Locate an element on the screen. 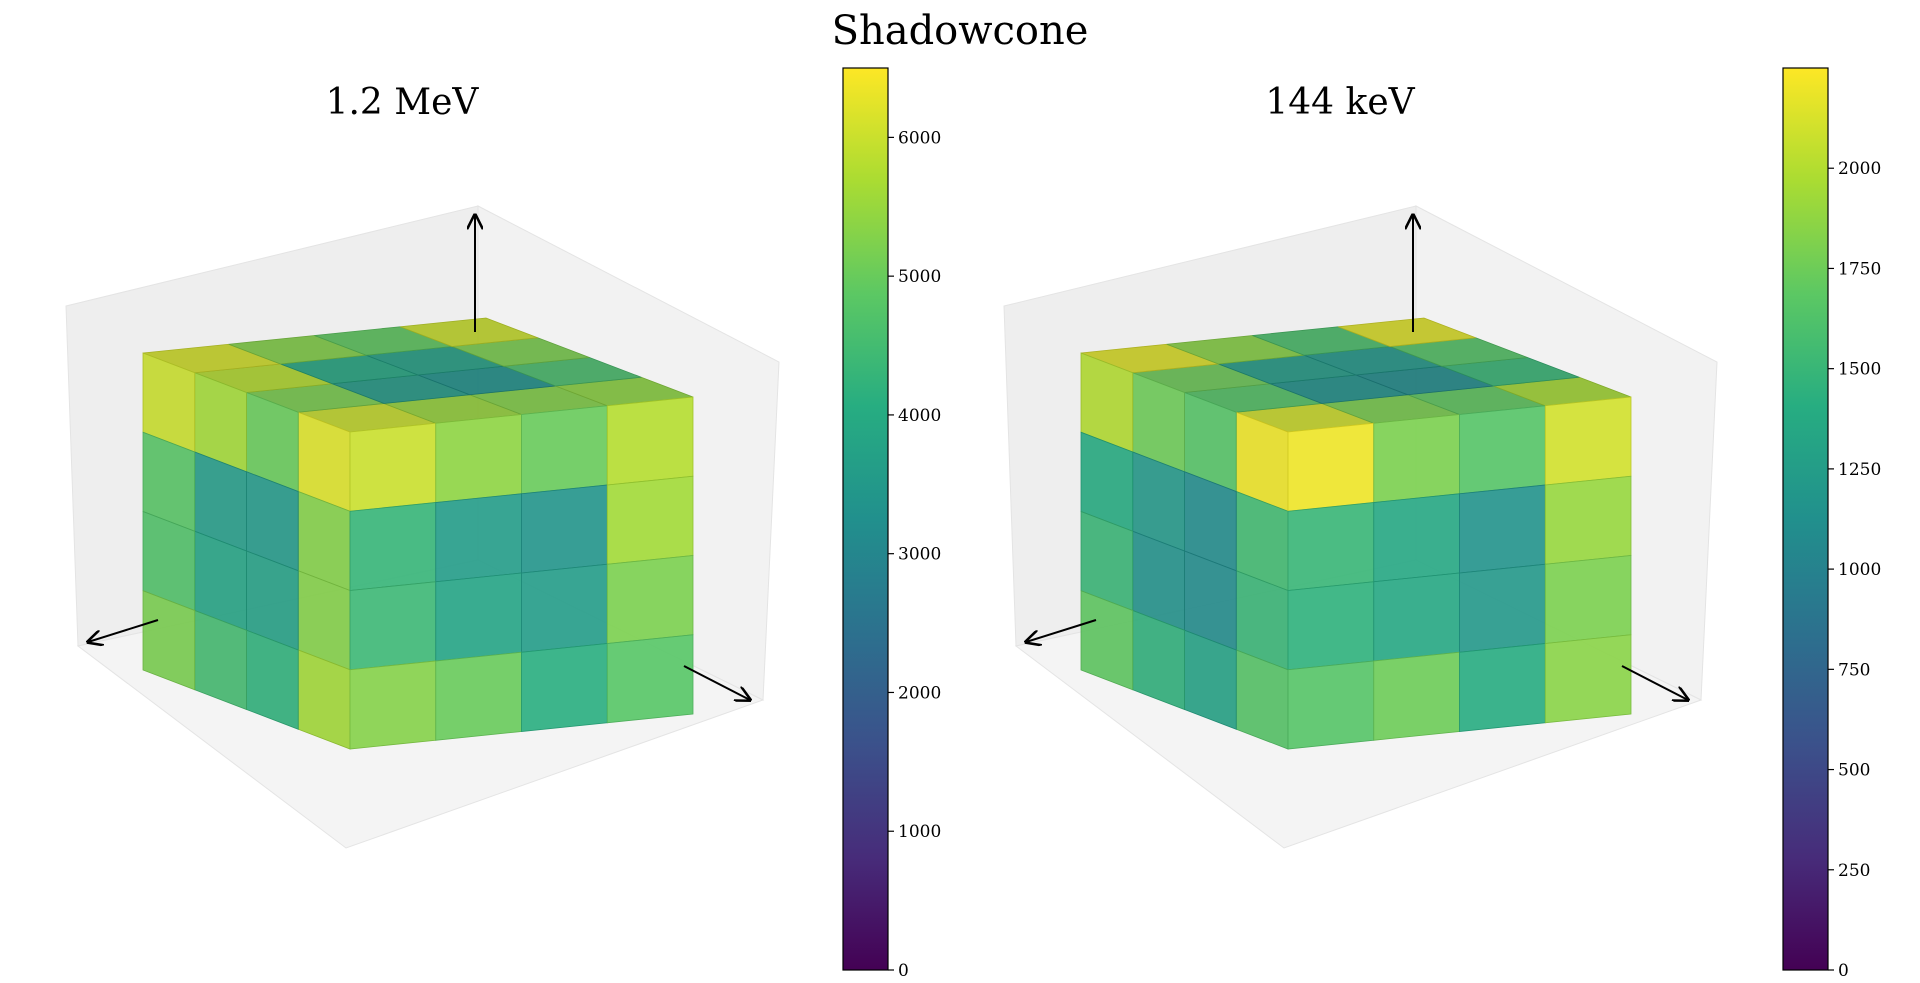 The height and width of the screenshot is (983, 1920). colorbar-tick-label: 500 is located at coordinates (1854, 771).